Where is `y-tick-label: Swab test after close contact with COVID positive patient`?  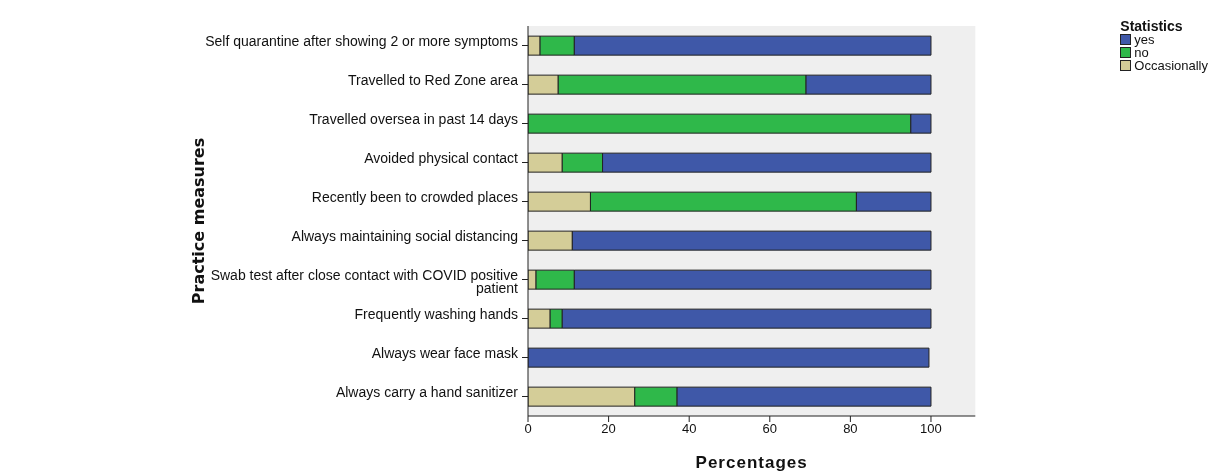
y-tick-label: Swab test after close contact with COVID positive patient is located at coordinates (364, 281).